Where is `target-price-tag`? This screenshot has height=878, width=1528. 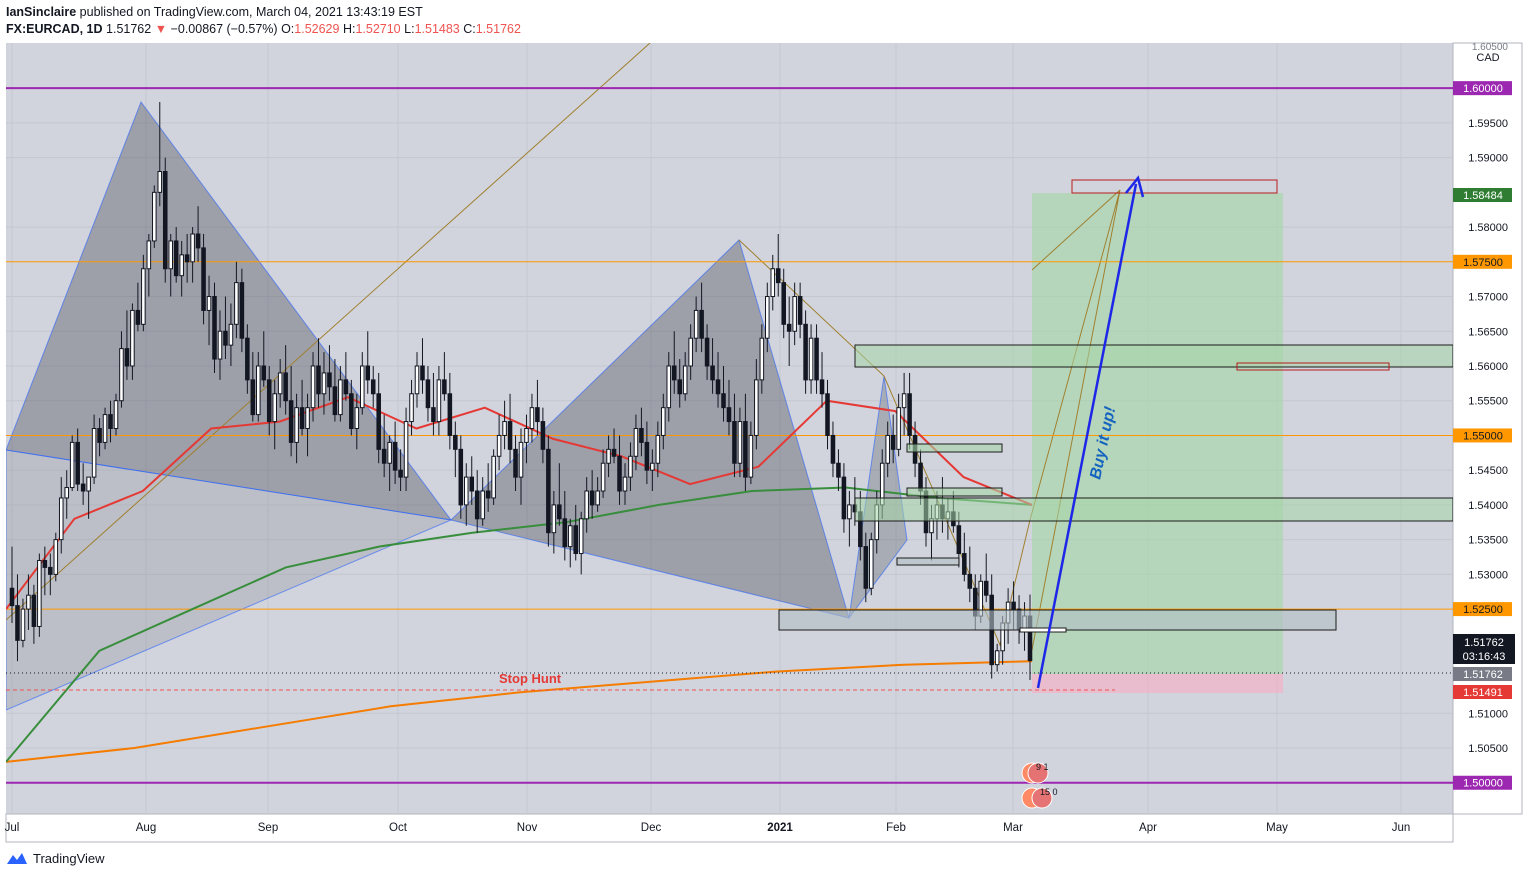 target-price-tag is located at coordinates (1482, 195).